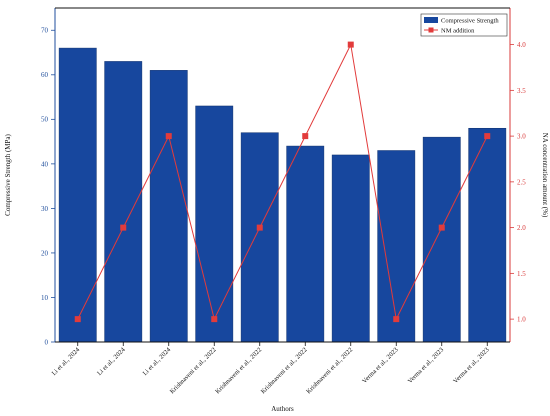 This screenshot has height=416, width=550. Describe the element at coordinates (45, 253) in the screenshot. I see `y-left-tick-label-2: 20` at that location.